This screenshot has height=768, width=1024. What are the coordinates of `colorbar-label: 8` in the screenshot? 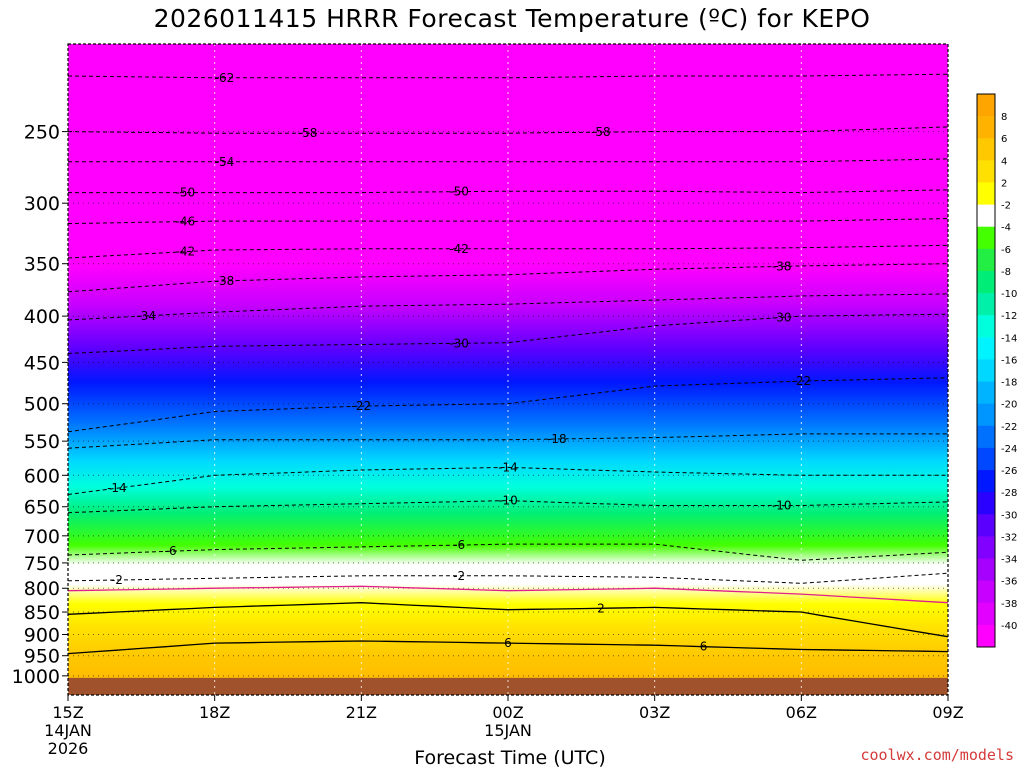 It's located at (1004, 117).